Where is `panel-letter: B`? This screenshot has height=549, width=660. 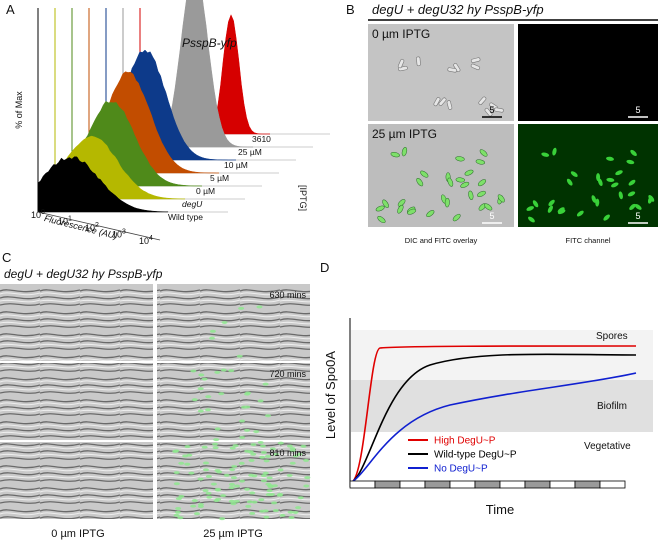 panel-letter: B is located at coordinates (350, 9).